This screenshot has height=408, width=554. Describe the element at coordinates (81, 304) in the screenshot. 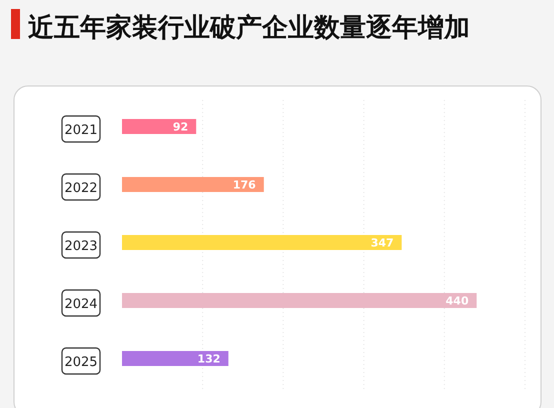

I see `y-tick-label: 2024` at that location.